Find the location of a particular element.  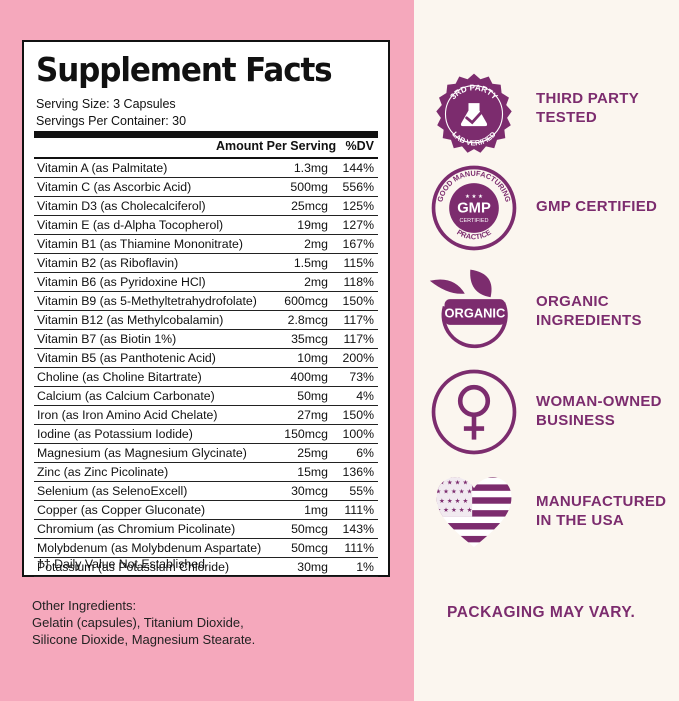

nutrient-dv: 100% is located at coordinates (358, 434).